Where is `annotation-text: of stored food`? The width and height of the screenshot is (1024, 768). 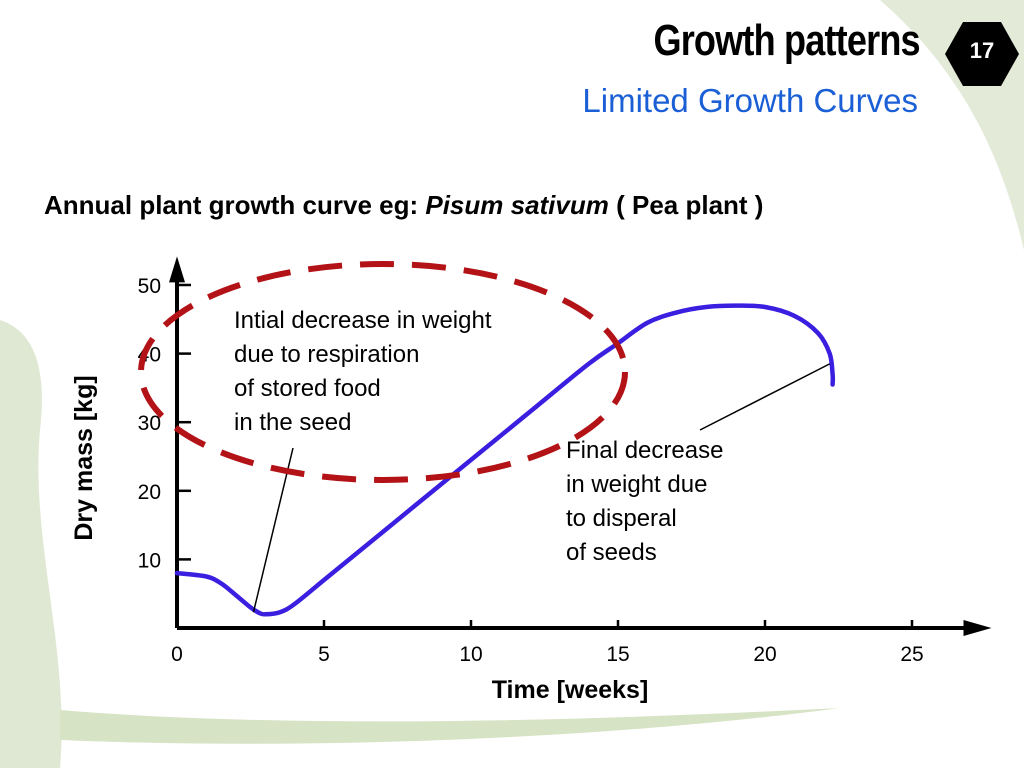
annotation-text: of stored food is located at coordinates (307, 388).